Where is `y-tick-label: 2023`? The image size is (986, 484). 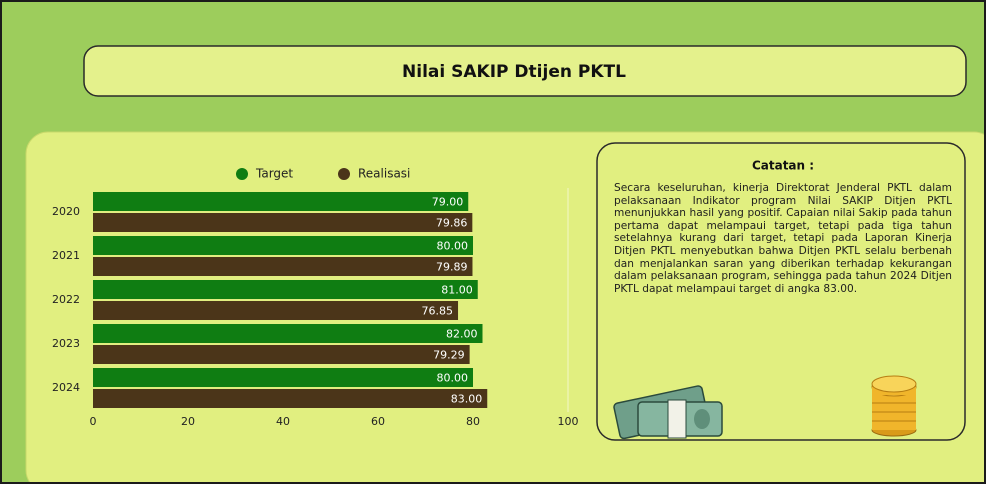 y-tick-label: 2023 is located at coordinates (66, 343).